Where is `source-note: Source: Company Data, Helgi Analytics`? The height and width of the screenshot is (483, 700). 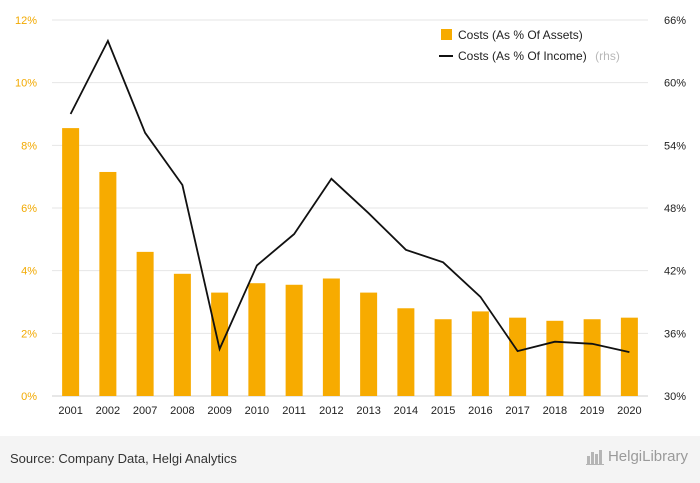 source-note: Source: Company Data, Helgi Analytics is located at coordinates (123, 458).